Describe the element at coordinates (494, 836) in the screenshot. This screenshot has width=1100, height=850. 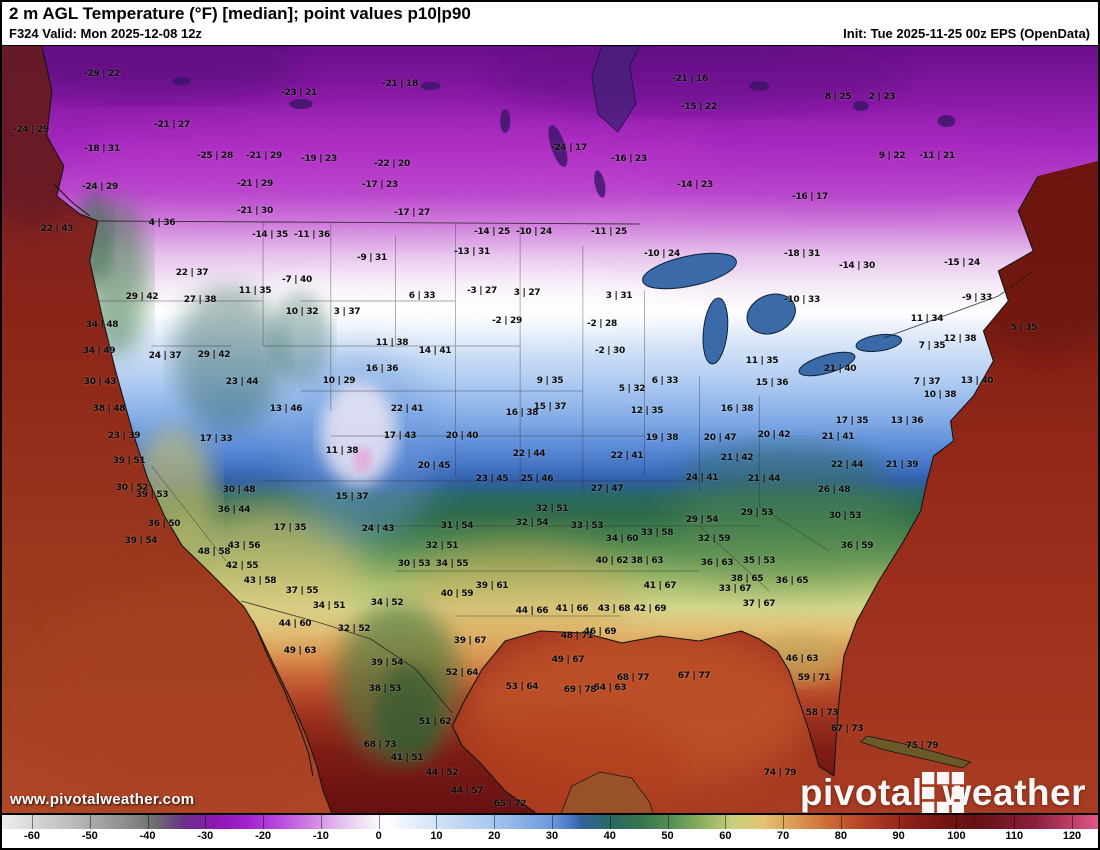
I see `colorbar-tick-label: 20` at that location.